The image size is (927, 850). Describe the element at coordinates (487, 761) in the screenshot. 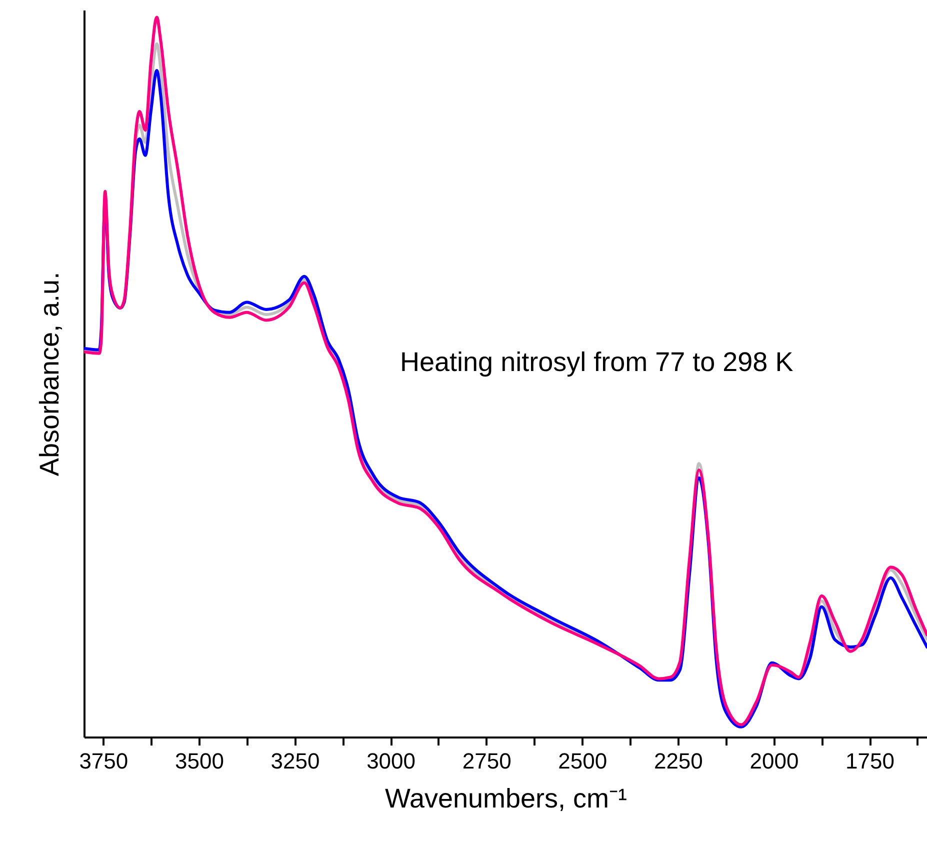

I see `x-tick-label: 2750` at that location.